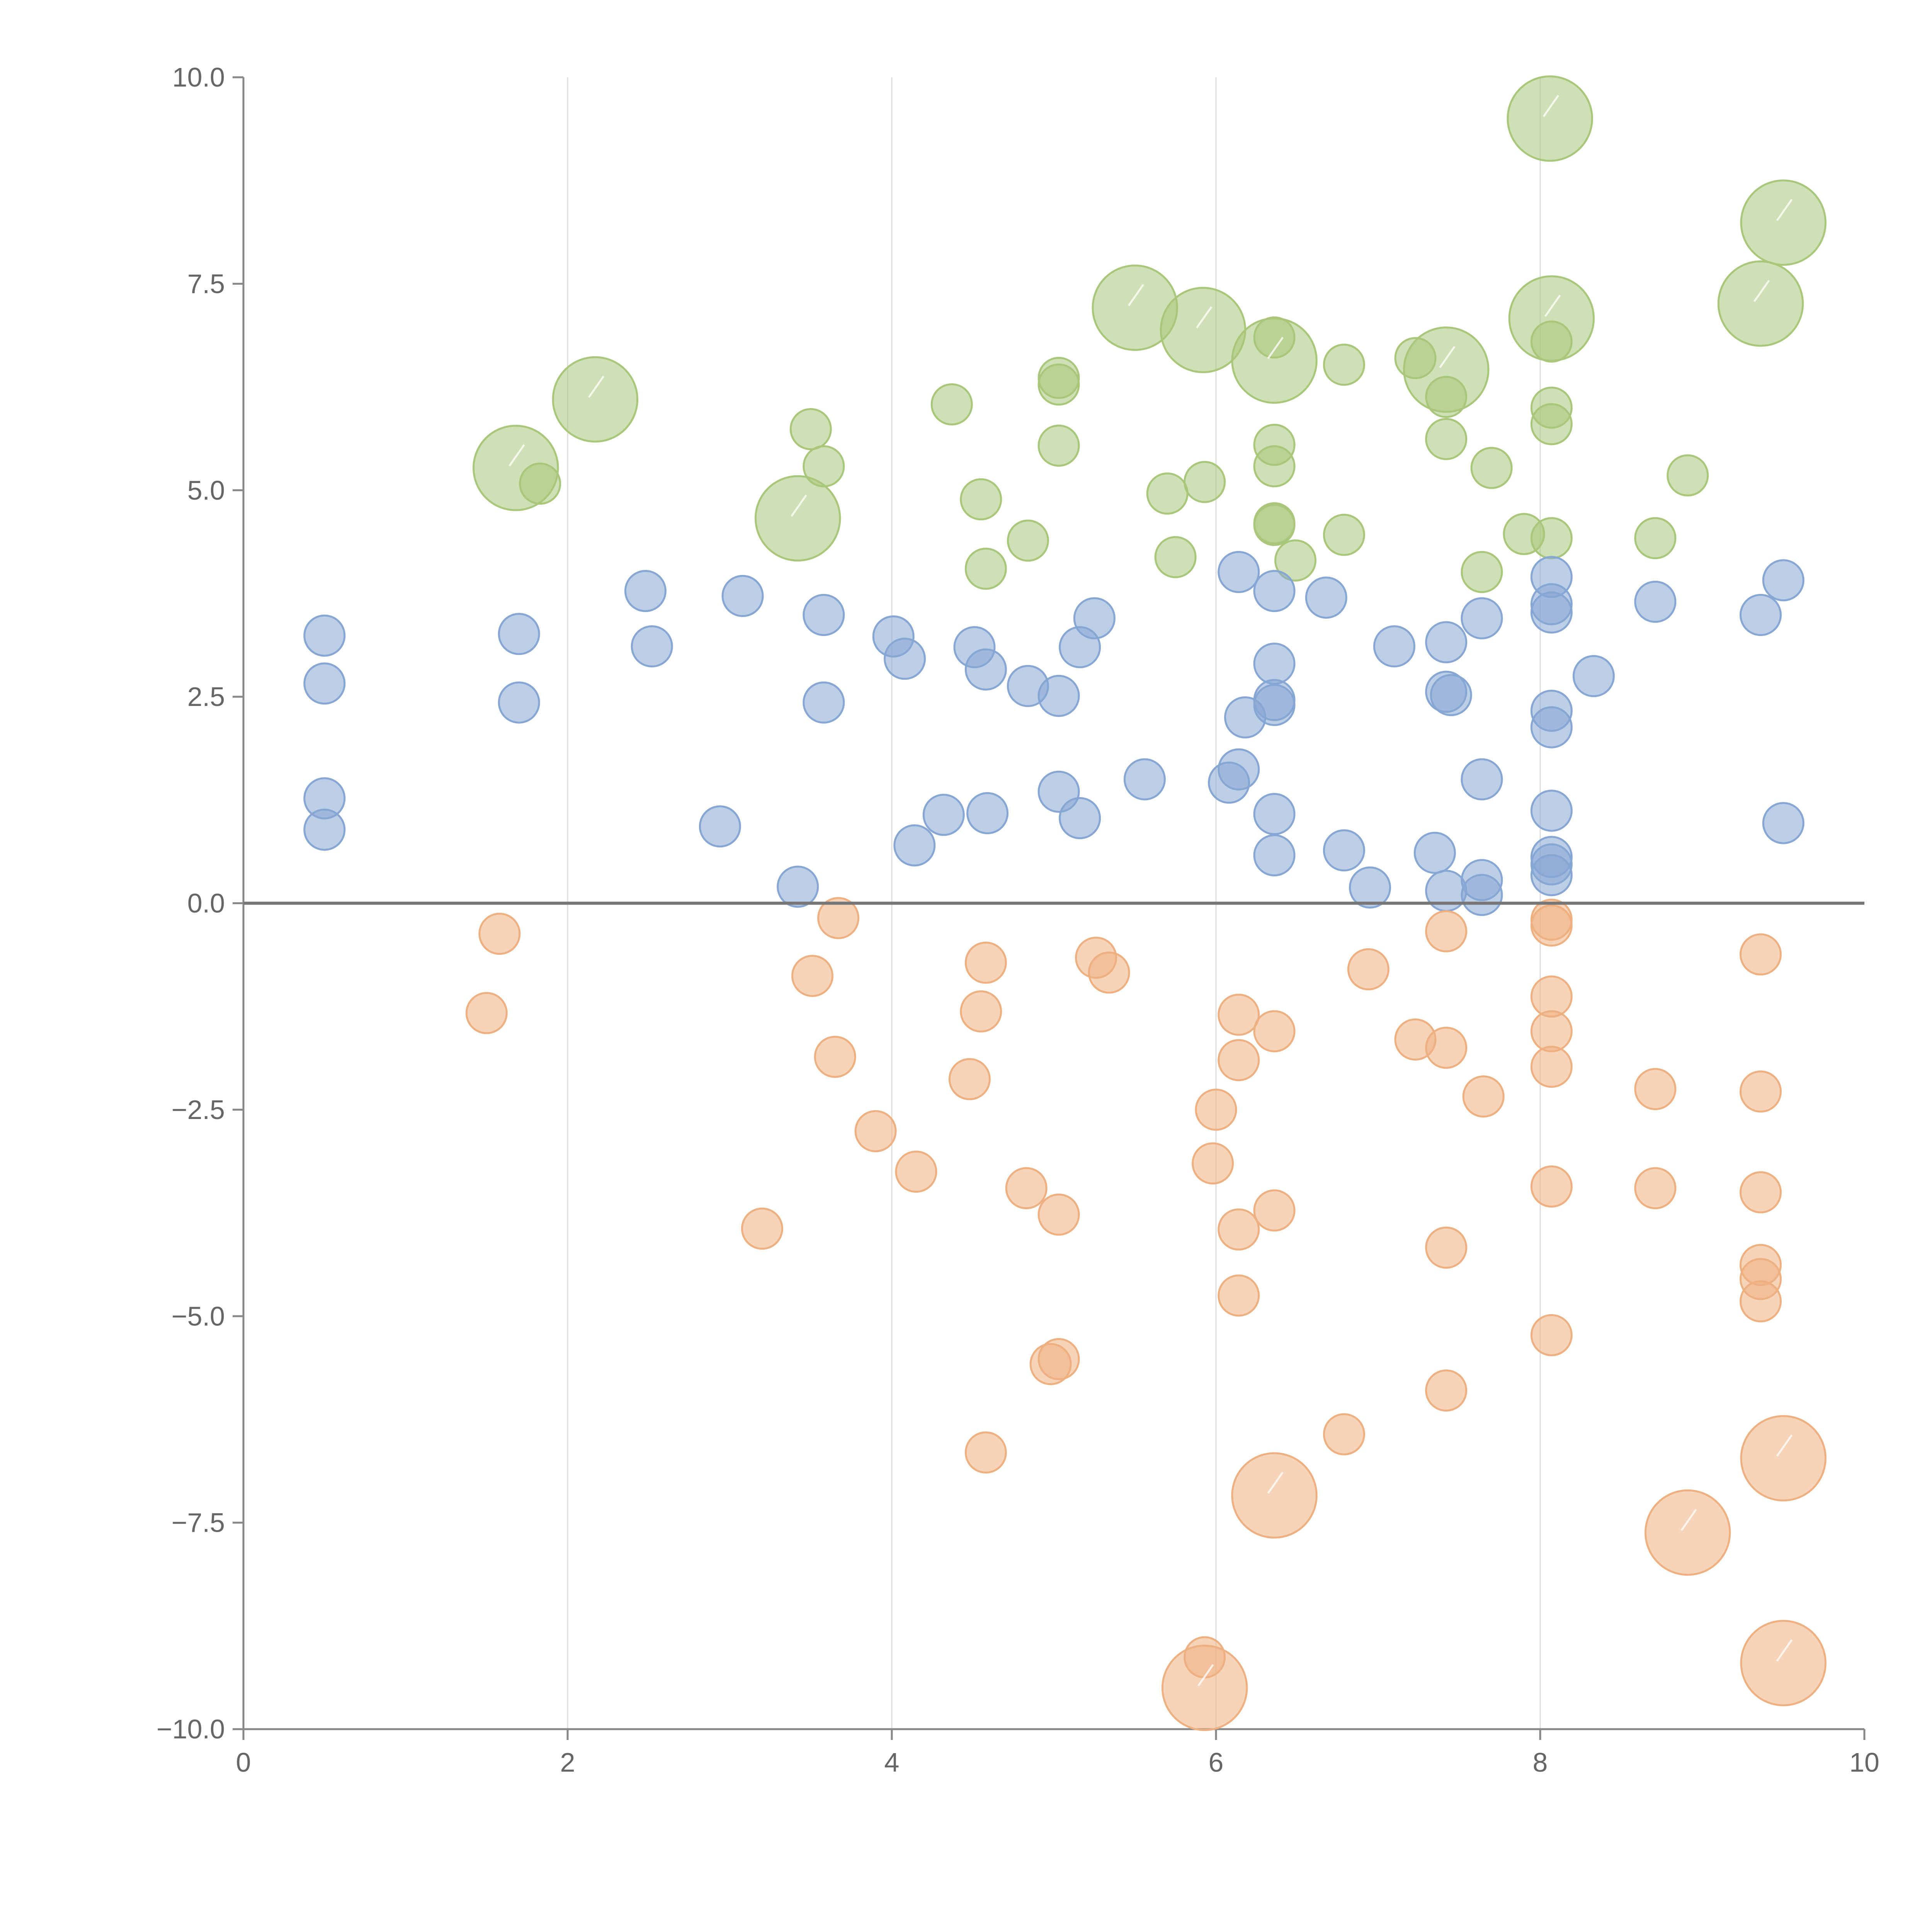  What do you see at coordinates (206, 697) in the screenshot?
I see `y-tick-label: 2.5` at bounding box center [206, 697].